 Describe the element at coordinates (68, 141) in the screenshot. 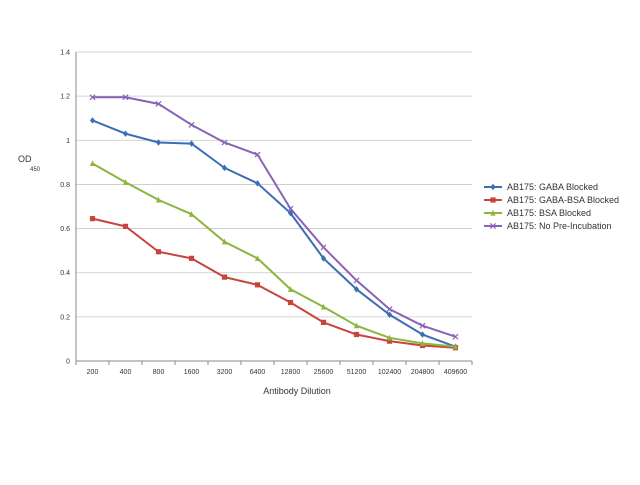

I see `y-tick-label: 1` at that location.